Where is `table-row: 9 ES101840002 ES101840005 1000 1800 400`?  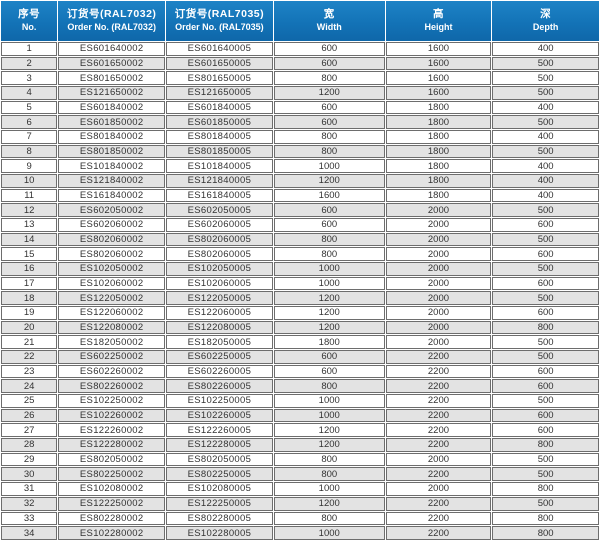
table-row: 9 ES101840002 ES101840005 1000 1800 400 is located at coordinates (300, 166).